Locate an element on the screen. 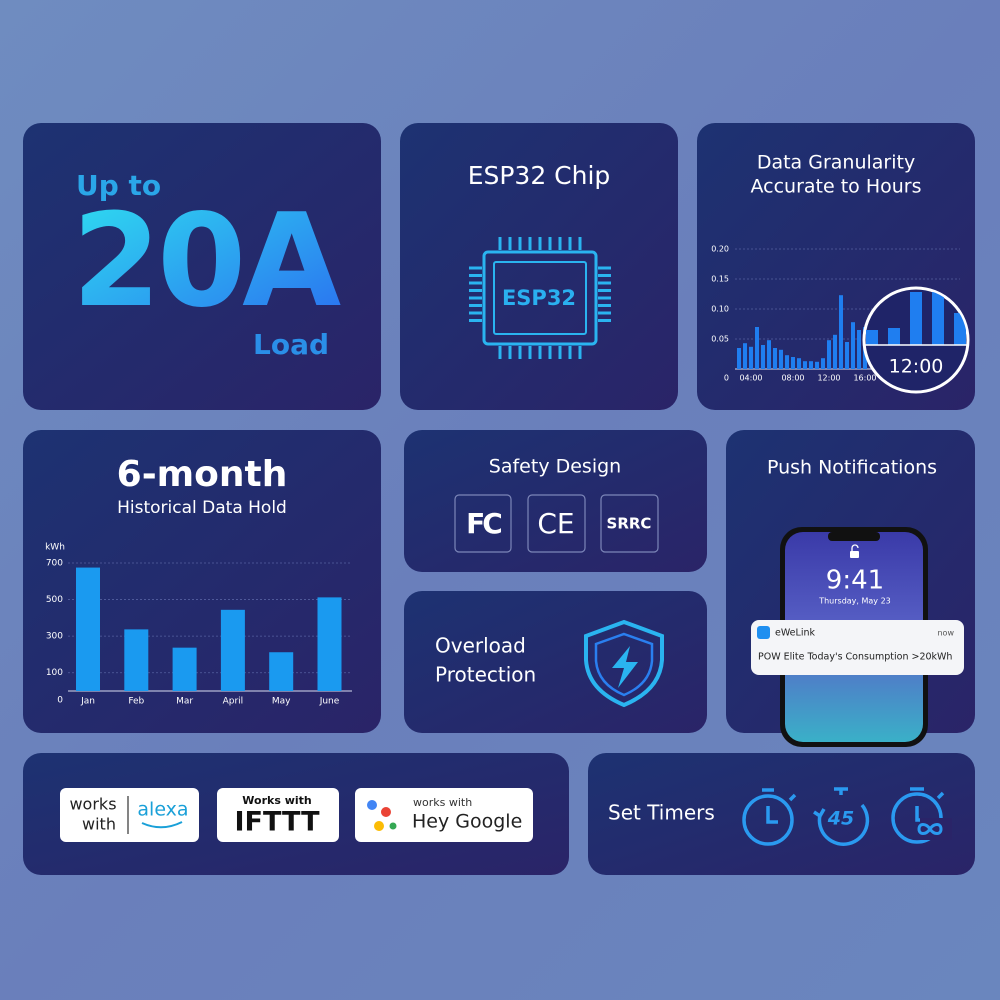 The height and width of the screenshot is (1000, 1000). chip-body is located at coordinates (540, 298).